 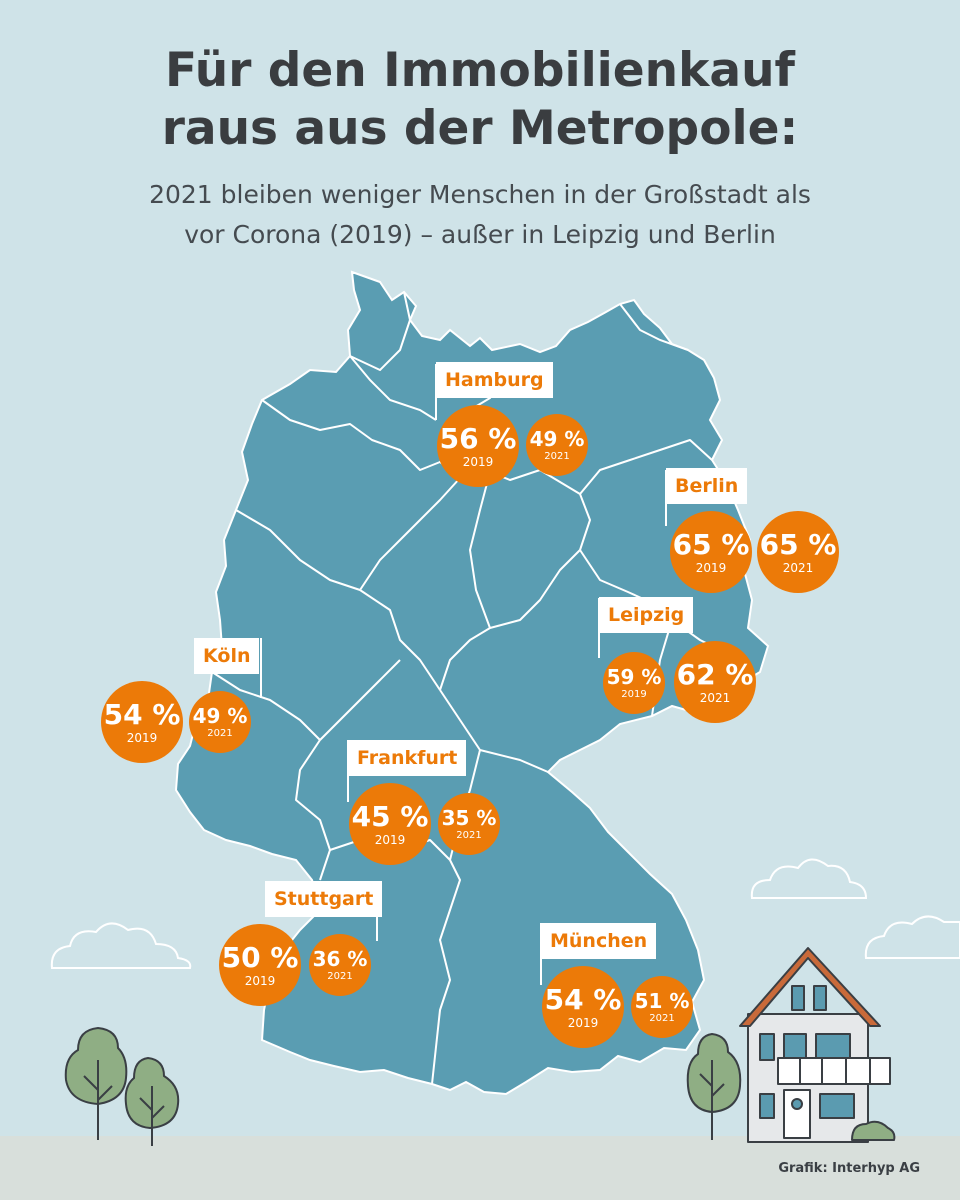 What do you see at coordinates (260, 957) in the screenshot?
I see `value-2019: 50 %` at bounding box center [260, 957].